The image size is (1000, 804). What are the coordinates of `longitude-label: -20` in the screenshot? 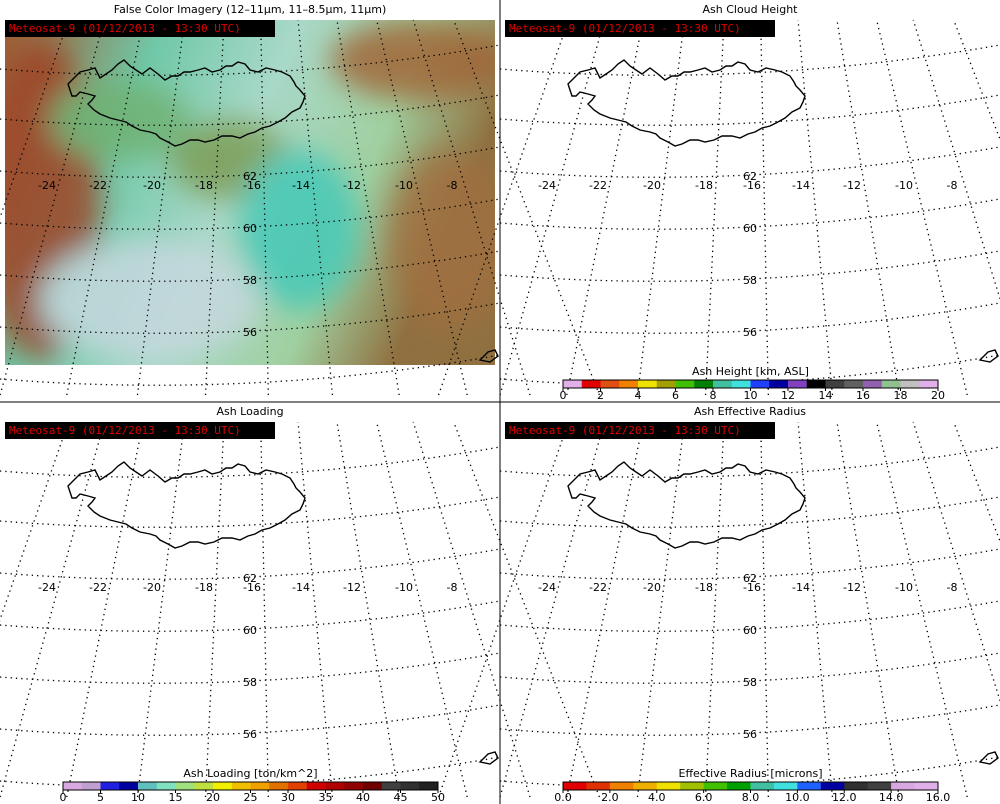 It's located at (652, 185).